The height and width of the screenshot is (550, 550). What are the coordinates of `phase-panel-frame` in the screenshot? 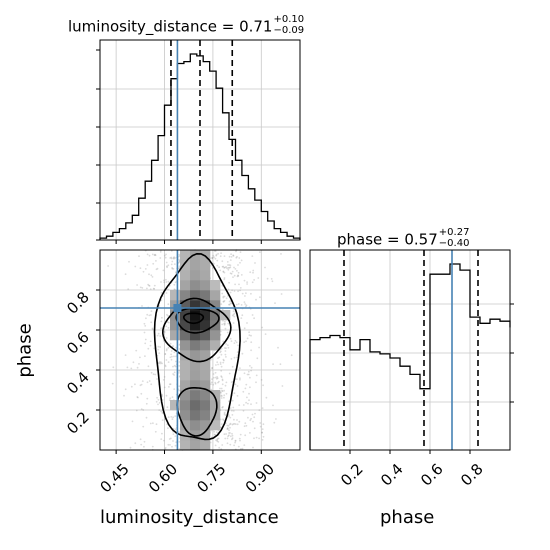 It's located at (410, 350).